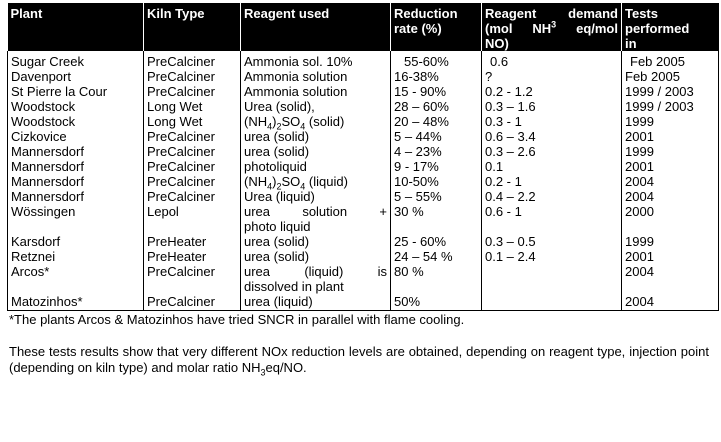  I want to click on cell-reduction-rate: 9 - 17%, so click(436, 166).